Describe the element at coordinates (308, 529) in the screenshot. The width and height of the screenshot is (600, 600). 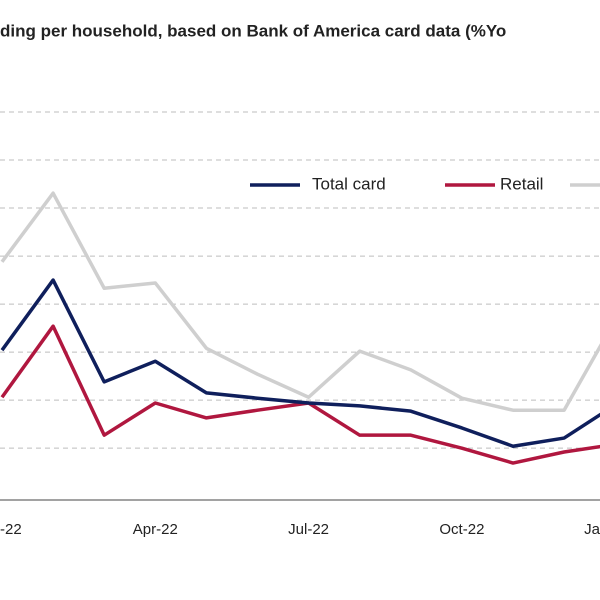
I see `x-tick-label: Jul-22` at that location.